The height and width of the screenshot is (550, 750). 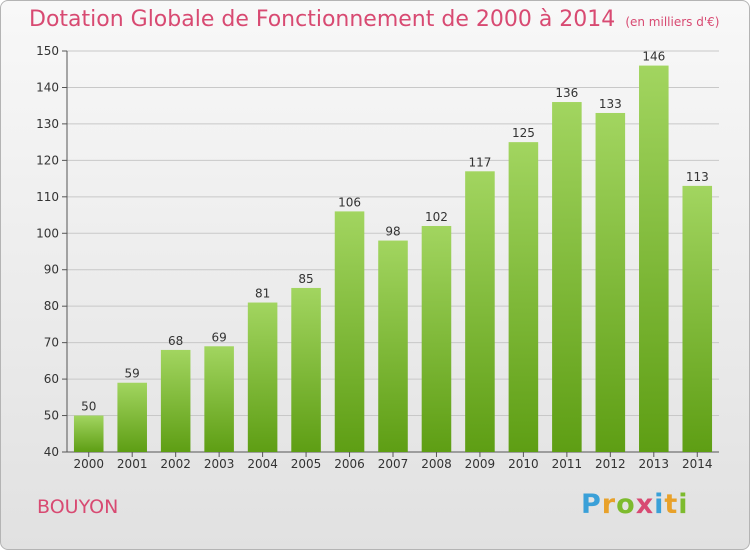 I want to click on x-tick-label: 2001, so click(x=132, y=464).